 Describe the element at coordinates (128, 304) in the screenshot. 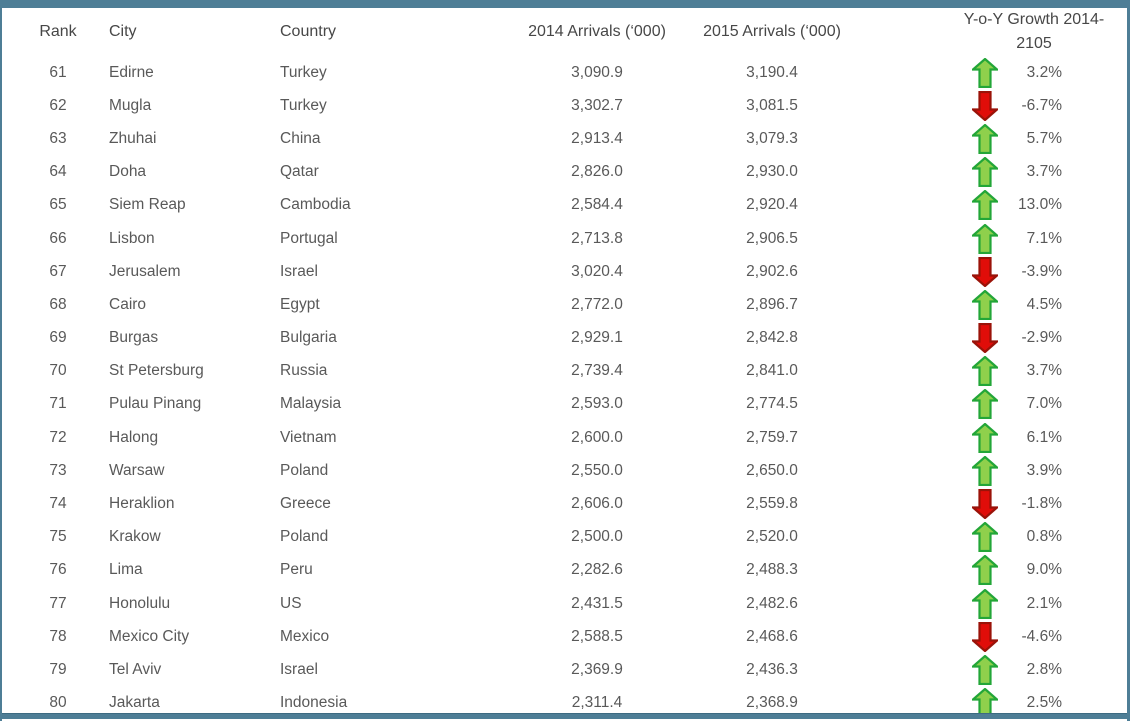

I see `city-cell: Cairo` at that location.